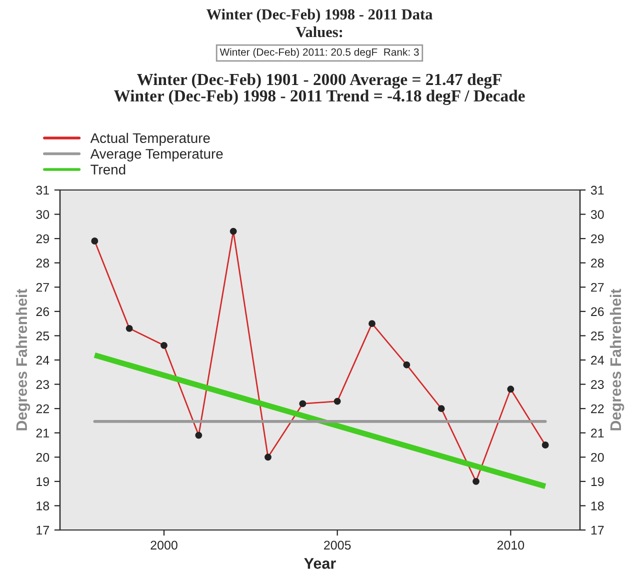 This screenshot has width=639, height=587. Describe the element at coordinates (597, 530) in the screenshot. I see `y2-tick-label: 17` at that location.